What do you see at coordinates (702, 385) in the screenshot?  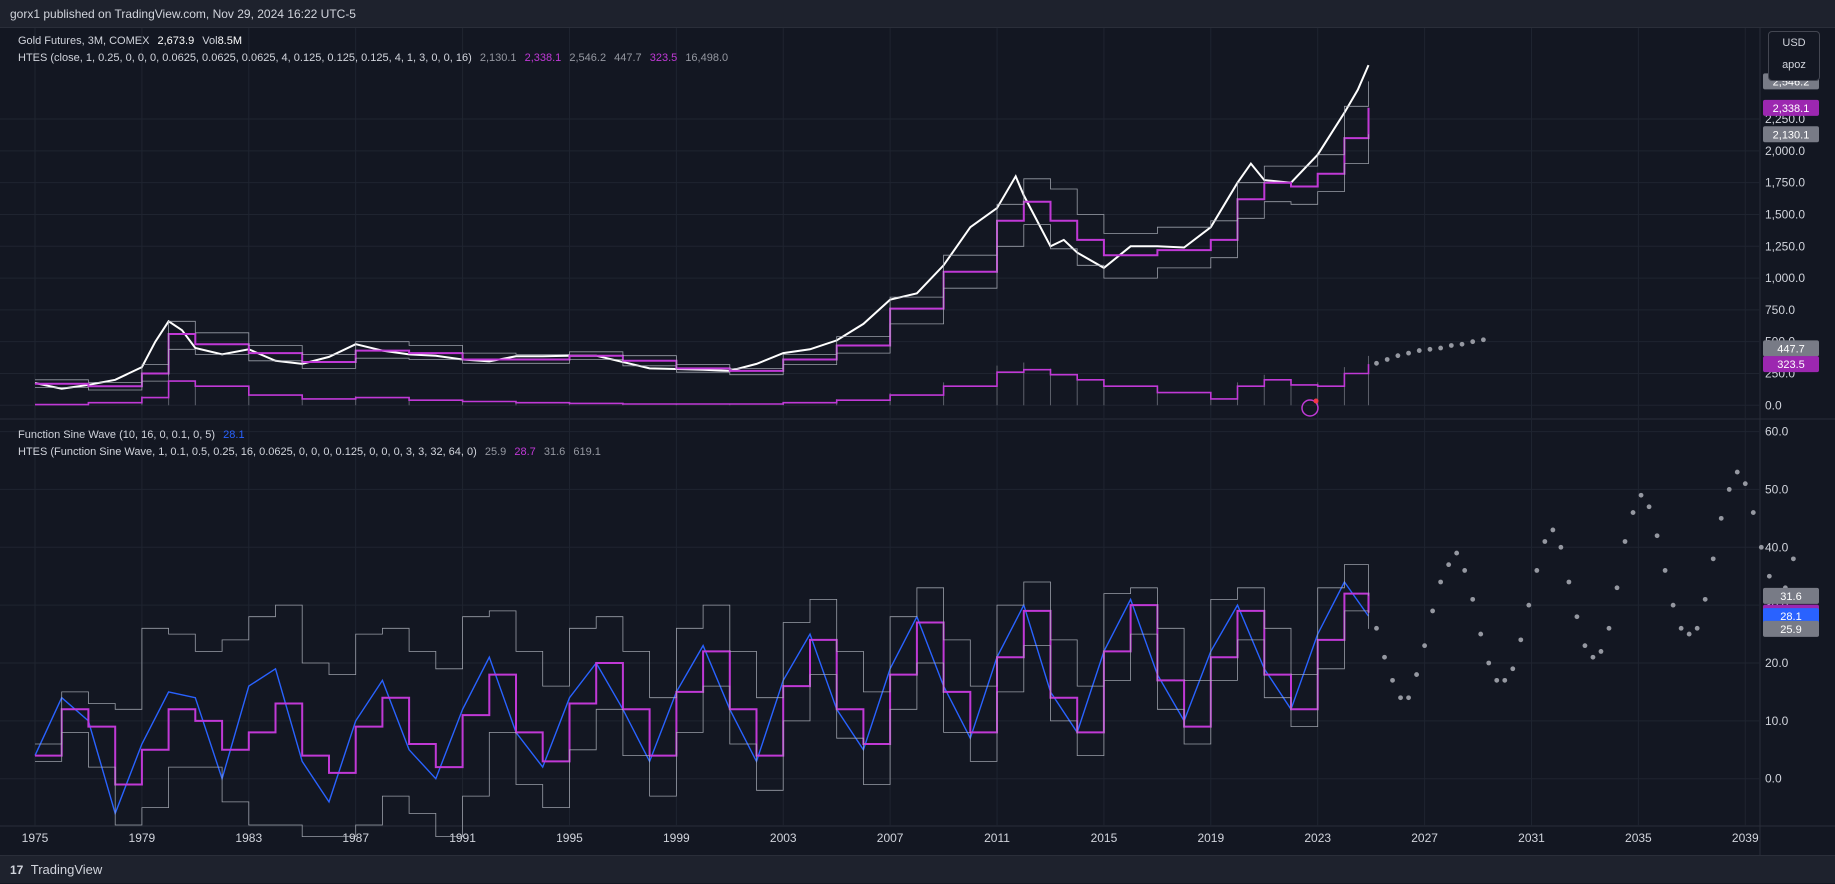 I see `htes-volume-line` at bounding box center [702, 385].